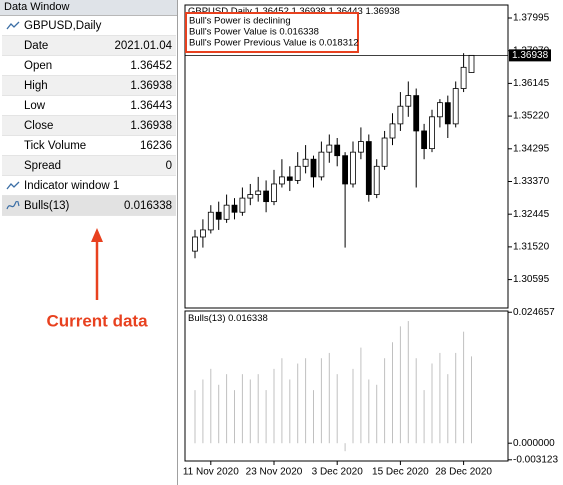 Image resolution: width=563 pixels, height=485 pixels. Describe the element at coordinates (72, 186) in the screenshot. I see `row-label: Indicator window 1` at that location.